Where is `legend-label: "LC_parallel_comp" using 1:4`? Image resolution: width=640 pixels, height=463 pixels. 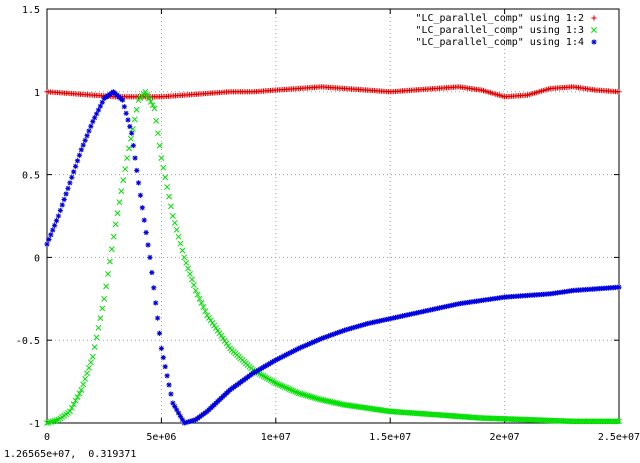 legend-label: "LC_parallel_comp" using 1:4 is located at coordinates (499, 42).